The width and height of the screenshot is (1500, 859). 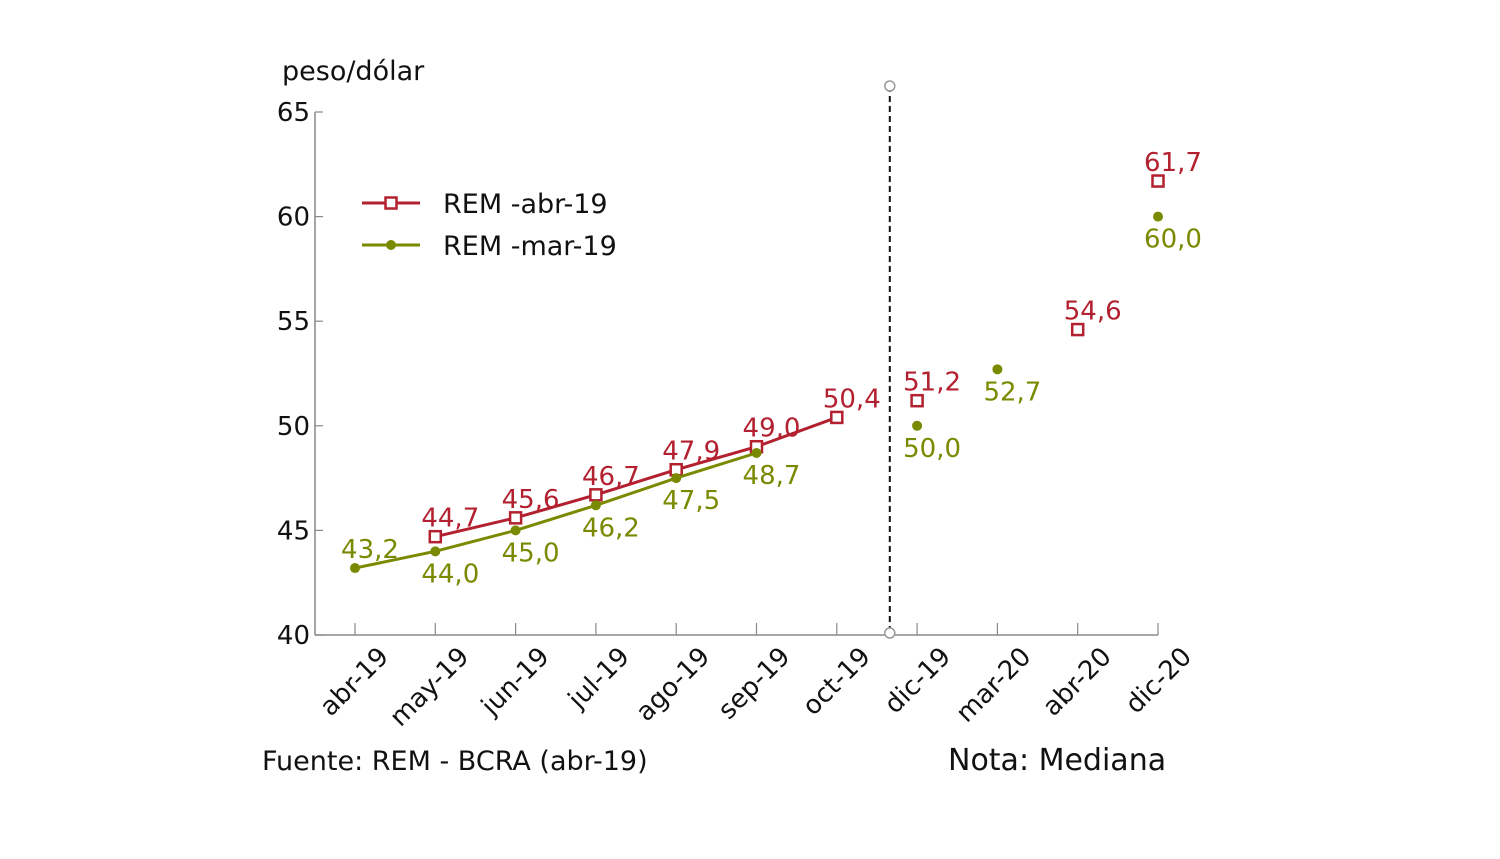 What do you see at coordinates (530, 246) in the screenshot?
I see `legend-label: REM -mar-19` at bounding box center [530, 246].